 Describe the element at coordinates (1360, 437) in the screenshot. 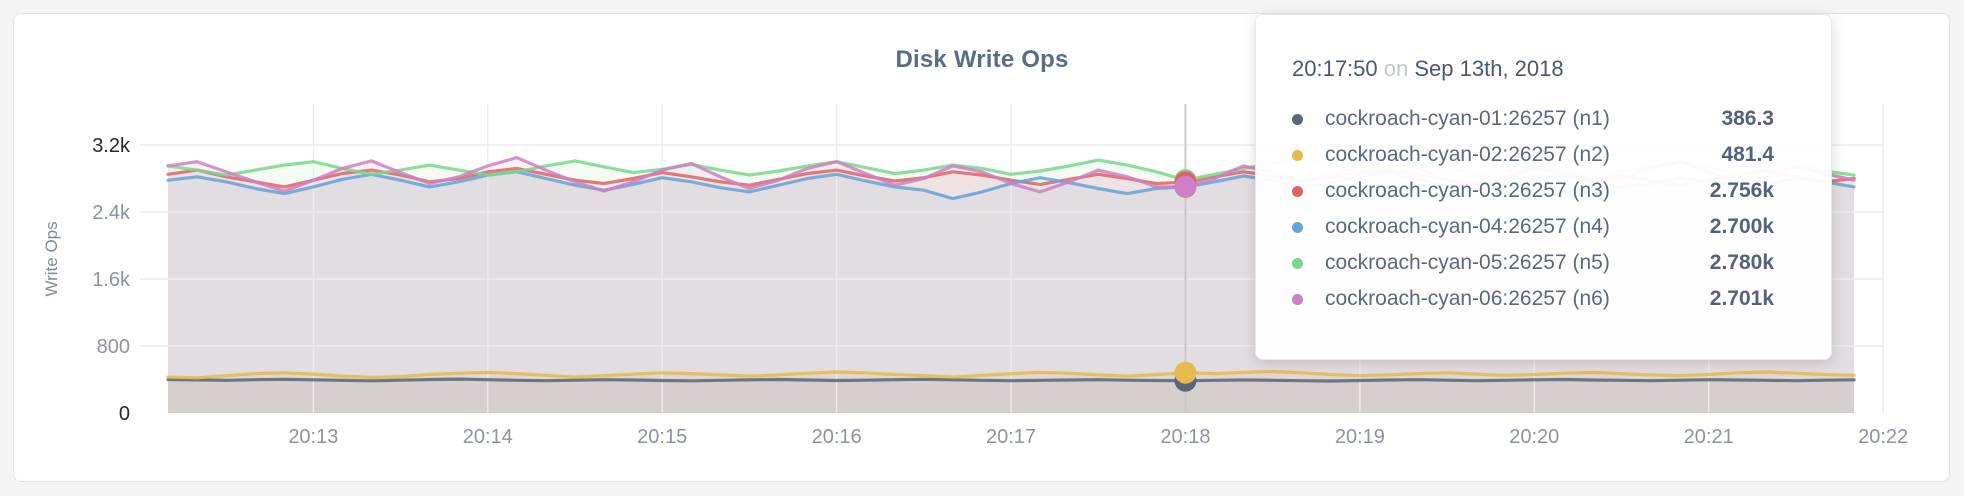

I see `x-axis-tick-label: 20:19` at that location.